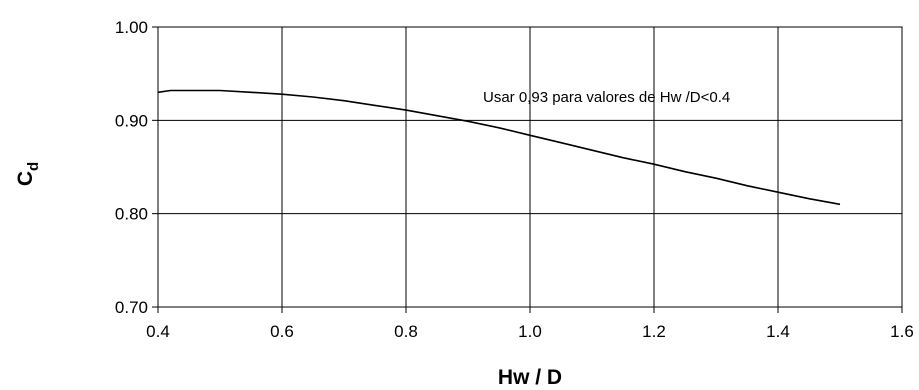 The width and height of the screenshot is (919, 390). Describe the element at coordinates (606, 97) in the screenshot. I see `annotation-note: Usar 0,93 para valores de Hw /D<0.4` at that location.